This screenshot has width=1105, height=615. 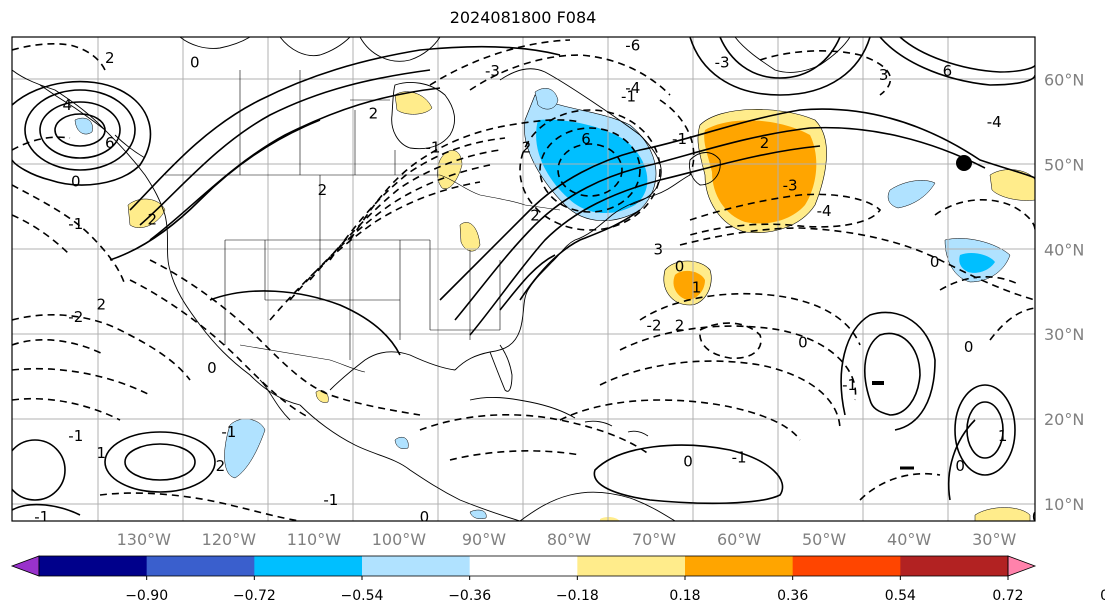 I want to click on lon-label: 80°W, so click(x=569, y=539).